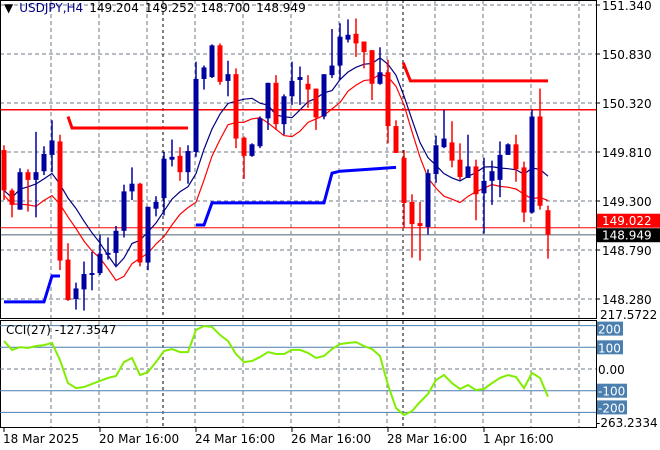  Describe the element at coordinates (627, 104) in the screenshot. I see `price-tick-label: 150.320` at that location.